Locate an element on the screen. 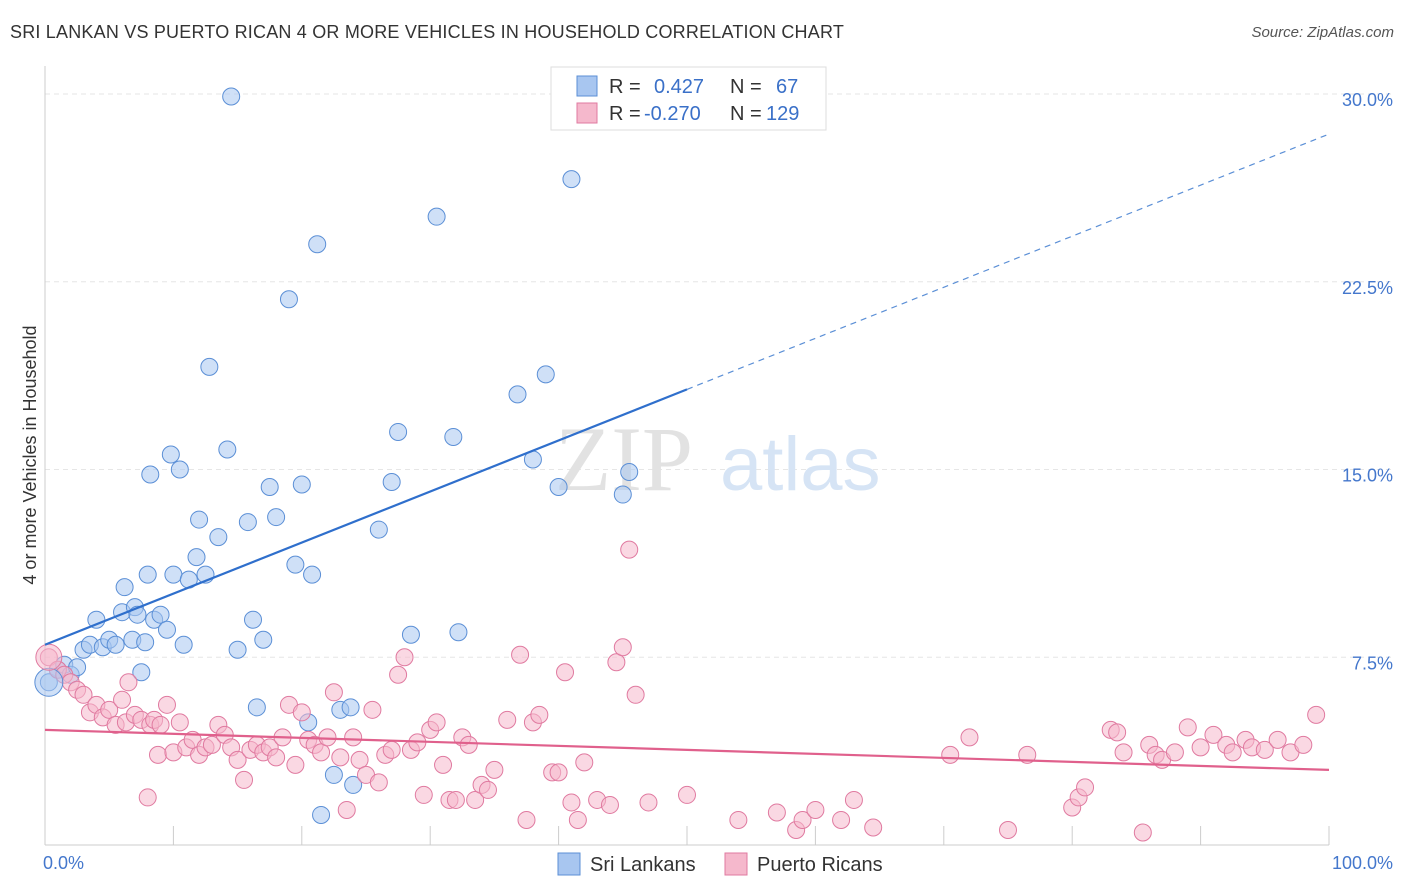 The height and width of the screenshot is (892, 1406). watermark-atlas: atlas is located at coordinates (800, 464).